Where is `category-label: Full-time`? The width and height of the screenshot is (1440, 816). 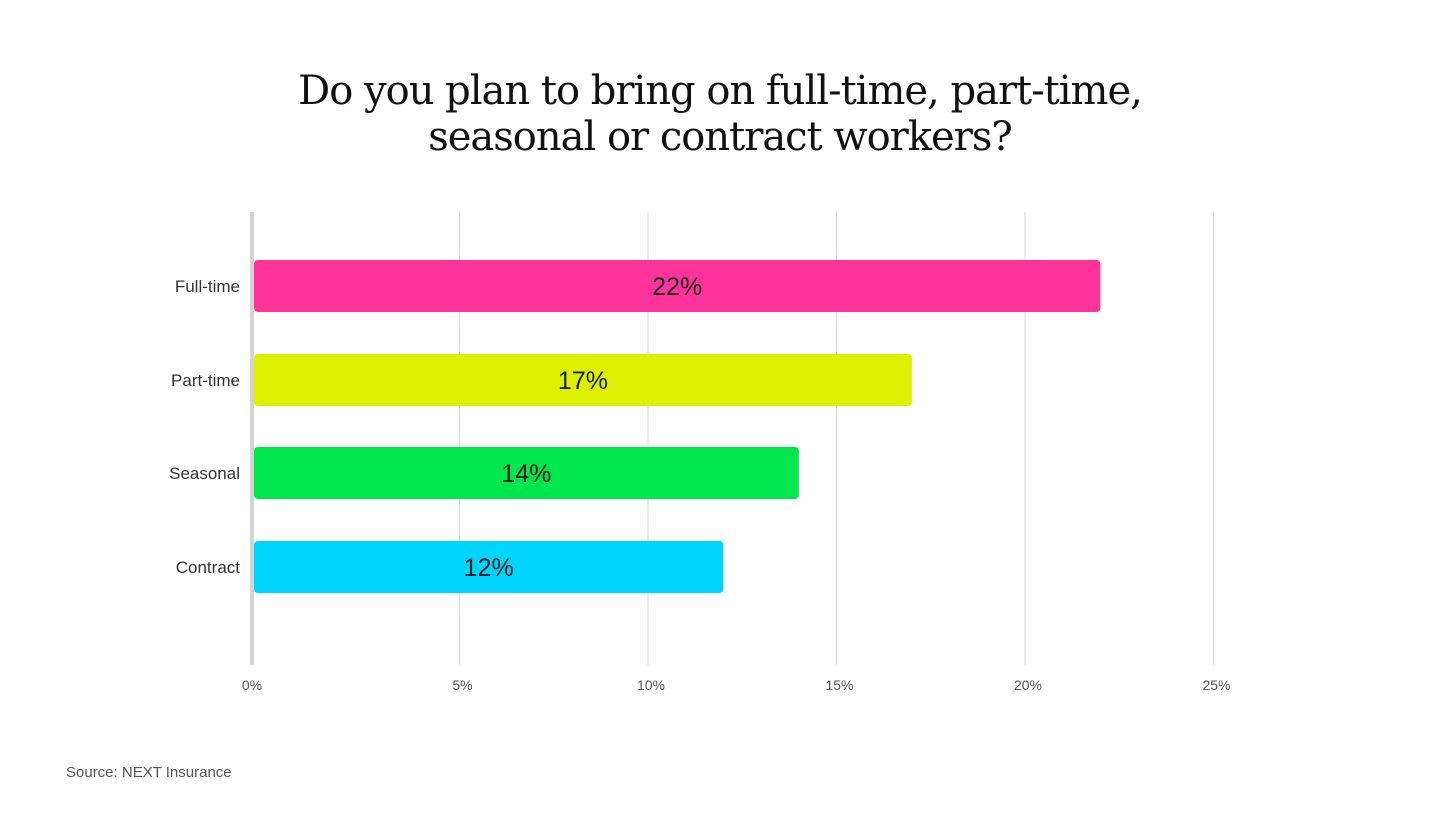
category-label: Full-time is located at coordinates (207, 286).